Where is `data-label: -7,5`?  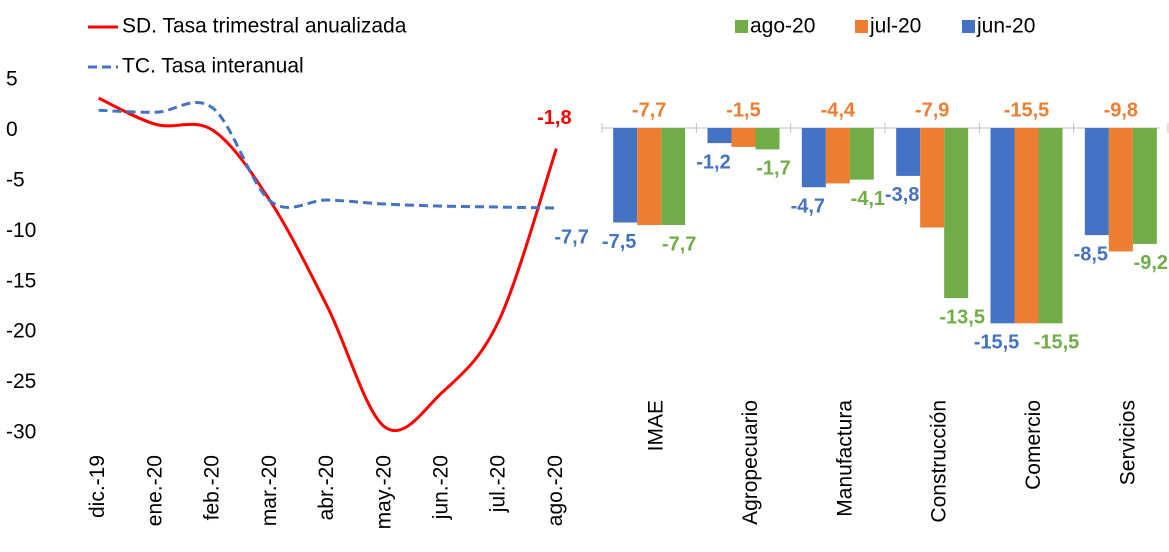 data-label: -7,5 is located at coordinates (619, 242).